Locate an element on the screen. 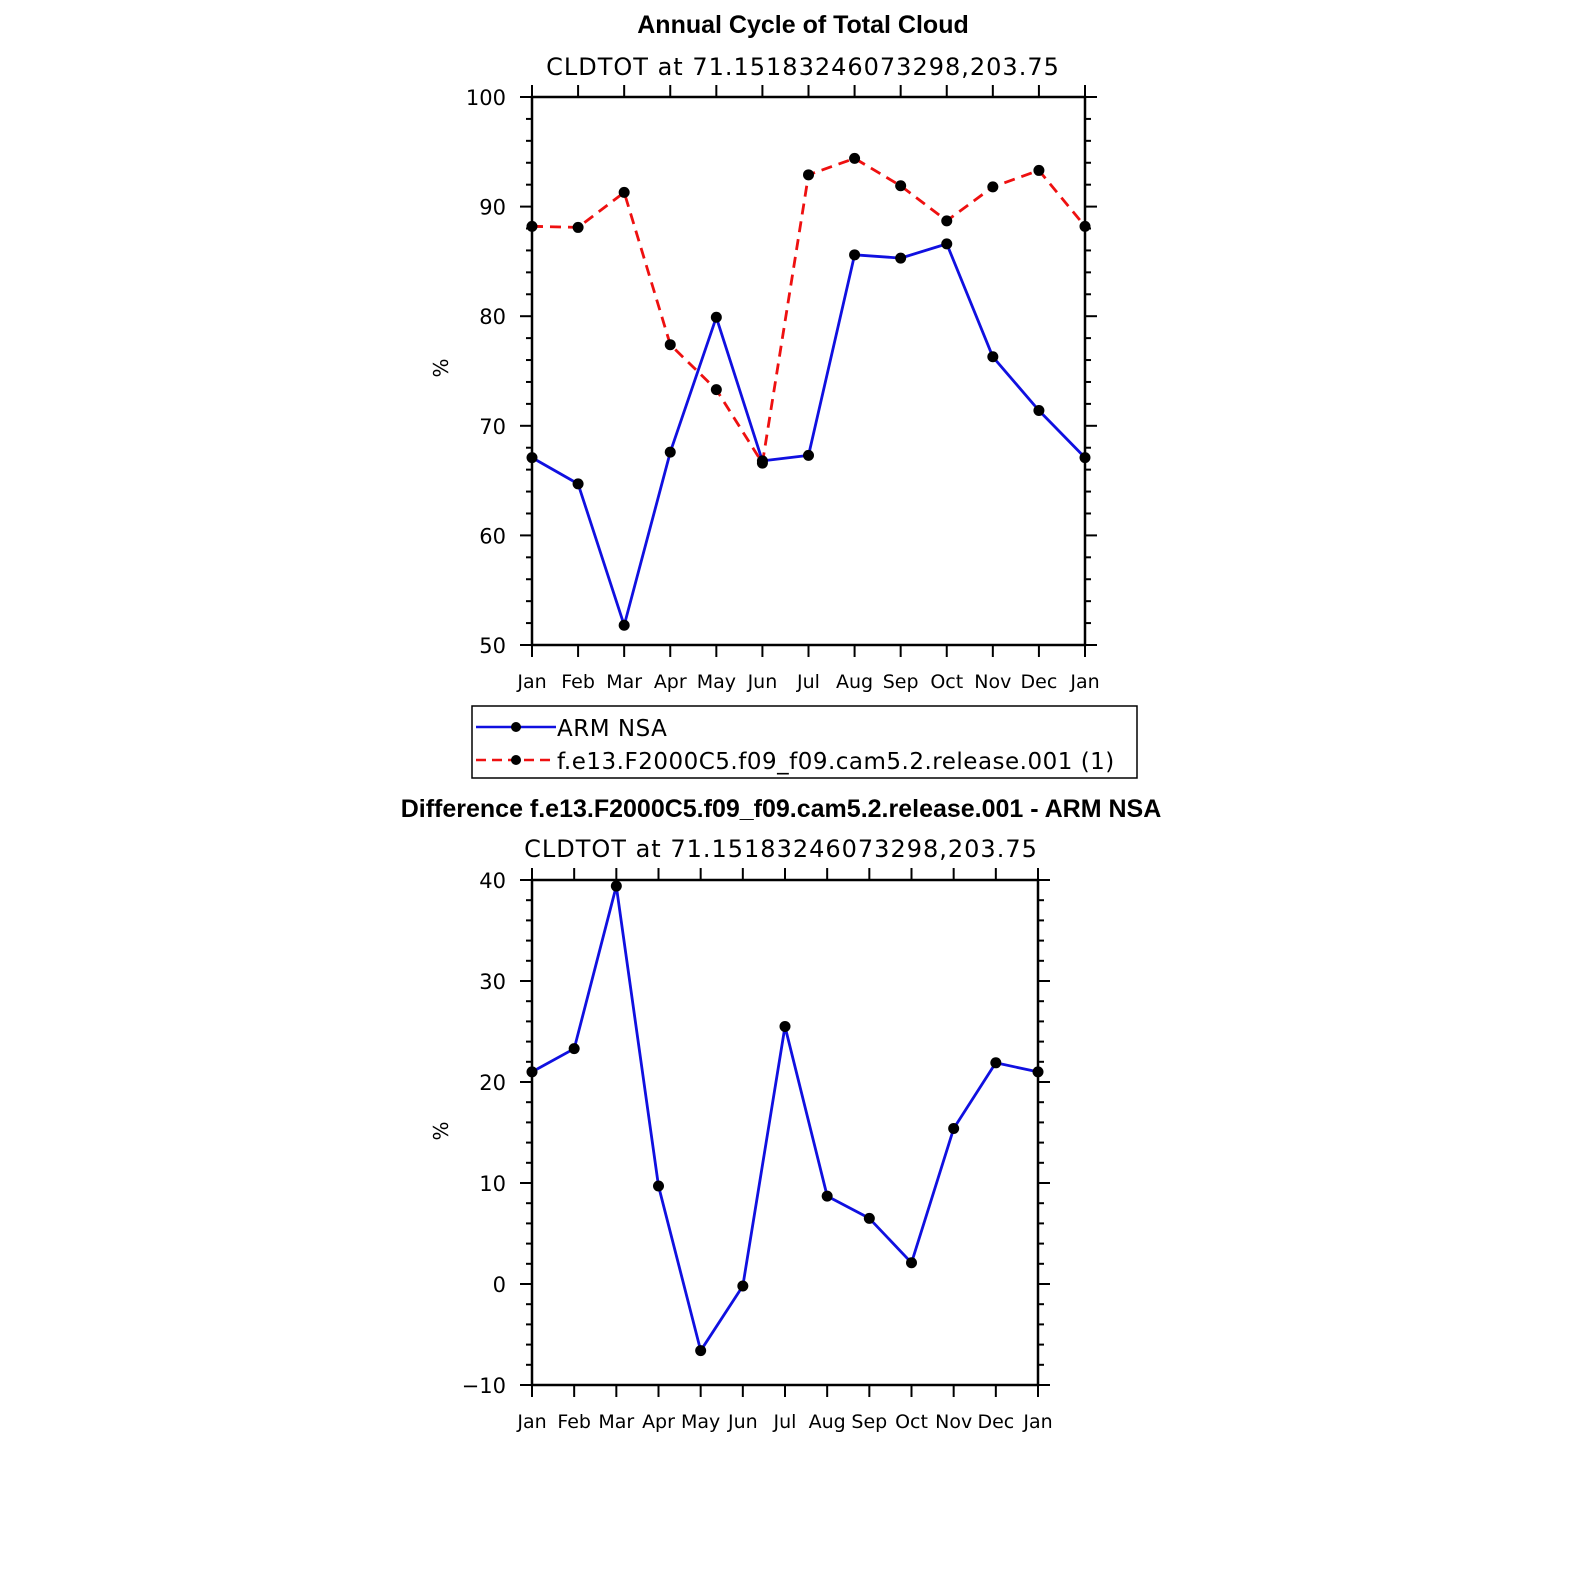 This screenshot has height=1574, width=1574. y-tick-label: 20 is located at coordinates (492, 1083).